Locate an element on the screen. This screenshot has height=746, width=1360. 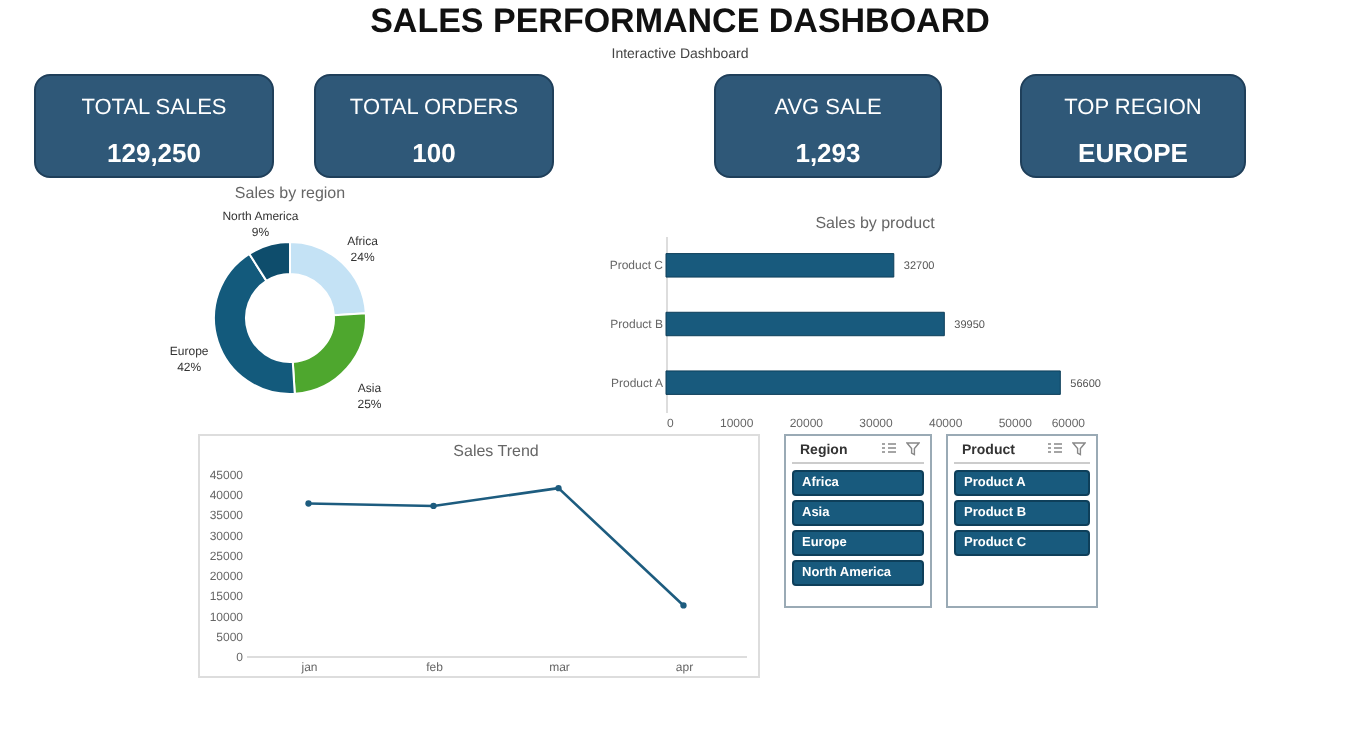
text: 1,293 is located at coordinates (828, 153).